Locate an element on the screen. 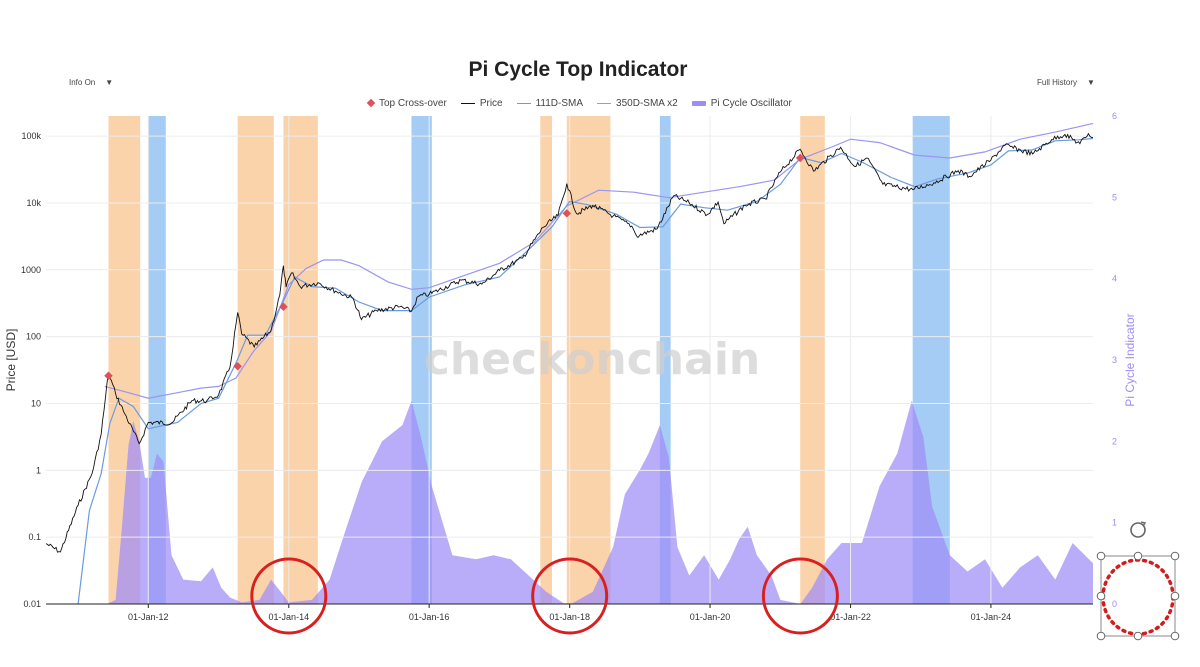  range-dropdown: Full History ▼ is located at coordinates (1066, 82).